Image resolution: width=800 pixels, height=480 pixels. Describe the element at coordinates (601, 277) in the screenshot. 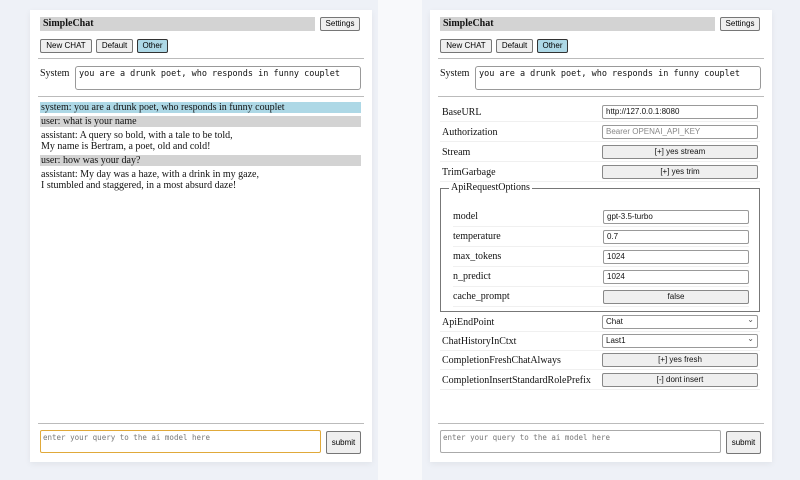

I see `option-n-predict: n_predict 1024` at that location.